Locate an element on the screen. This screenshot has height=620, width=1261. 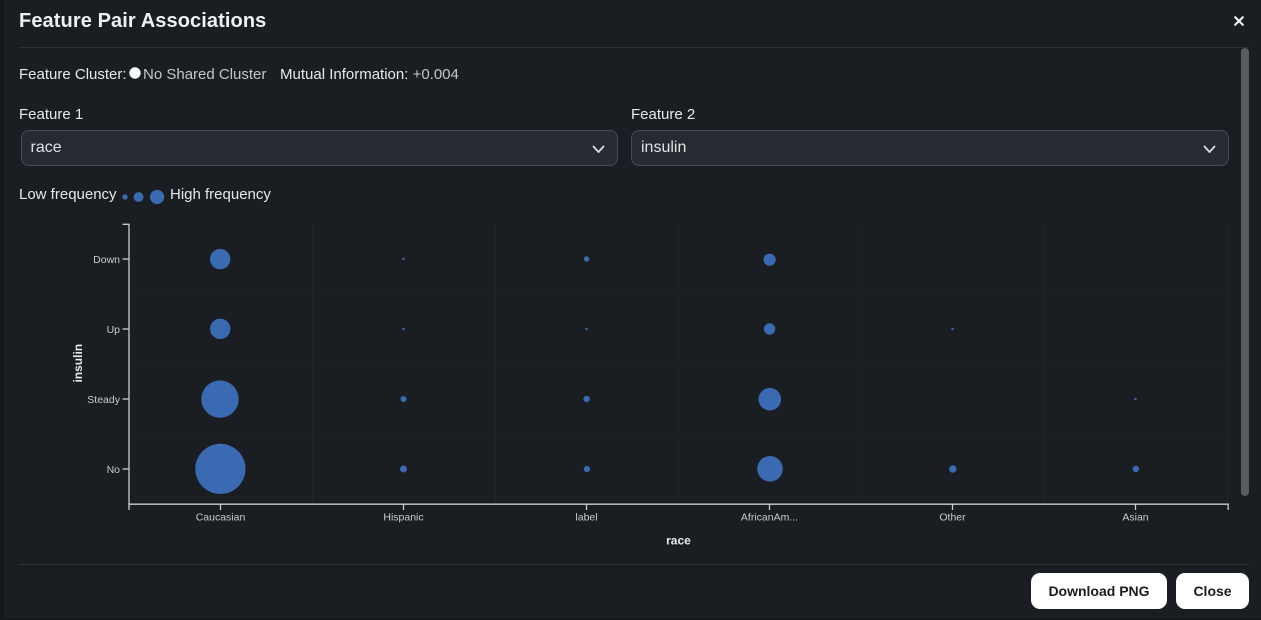
svg-text: Steady is located at coordinates (103, 400).